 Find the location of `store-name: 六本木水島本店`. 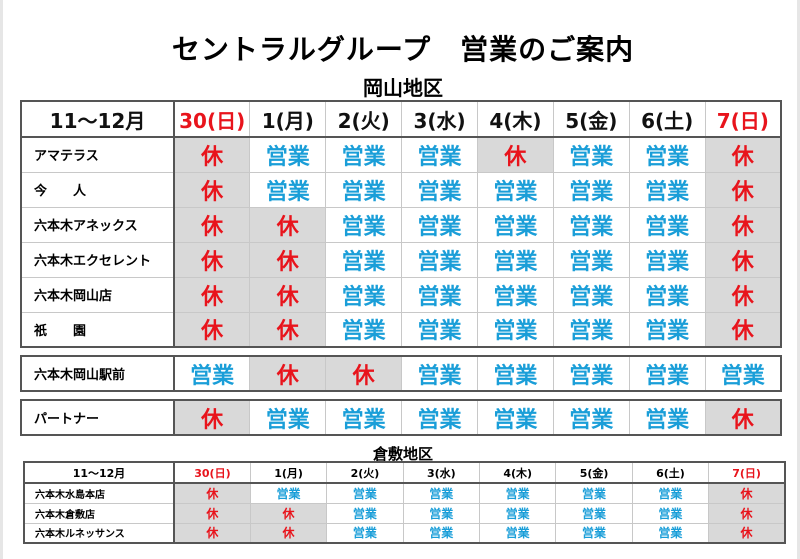

store-name: 六本木水島本店 is located at coordinates (99, 493).